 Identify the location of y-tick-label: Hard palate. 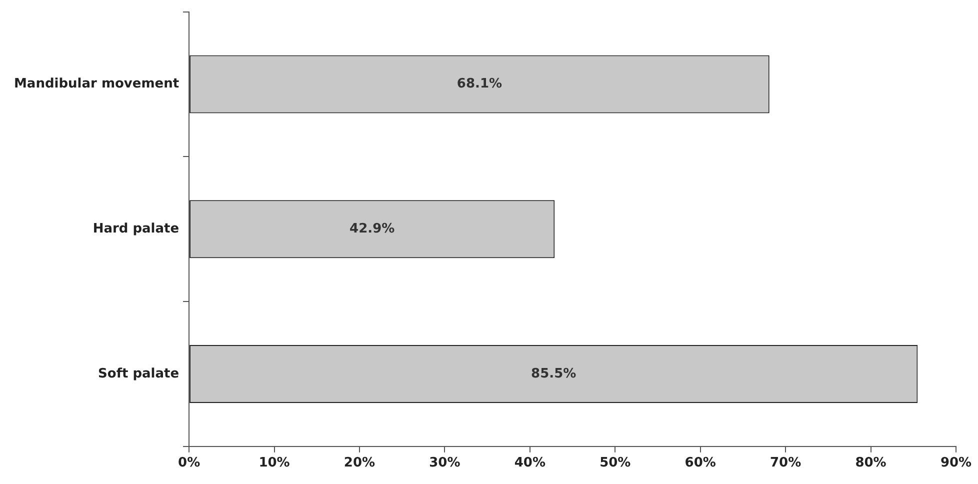
(136, 228).